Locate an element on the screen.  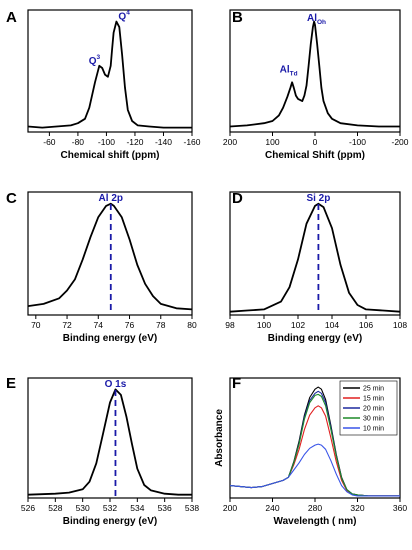
panel-a-x-tick-label: -60 is located at coordinates (49, 142).